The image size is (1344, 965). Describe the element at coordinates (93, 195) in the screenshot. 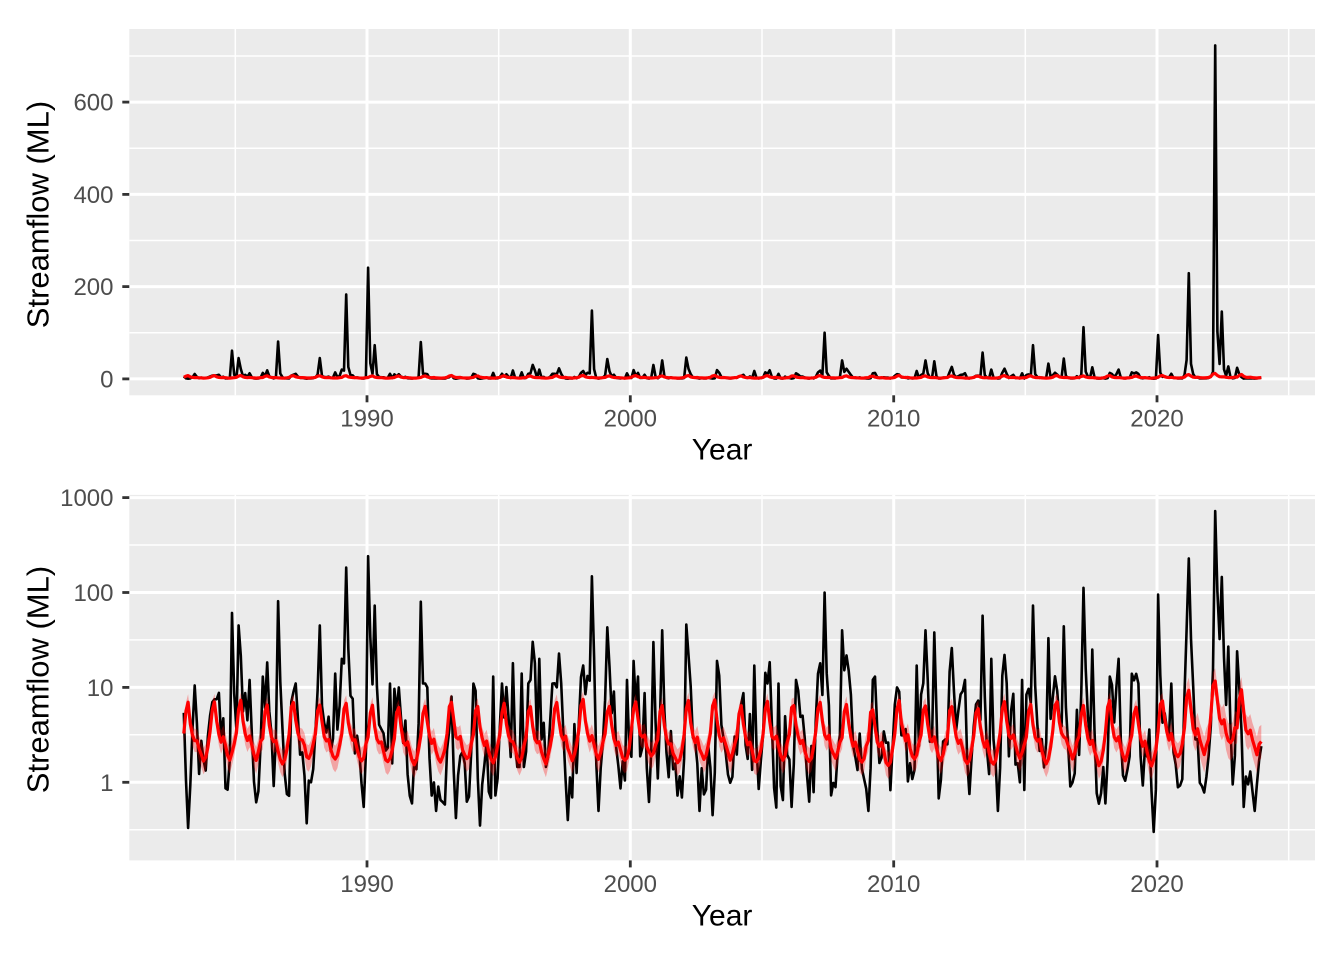

I see `svg-text: 400` at that location.